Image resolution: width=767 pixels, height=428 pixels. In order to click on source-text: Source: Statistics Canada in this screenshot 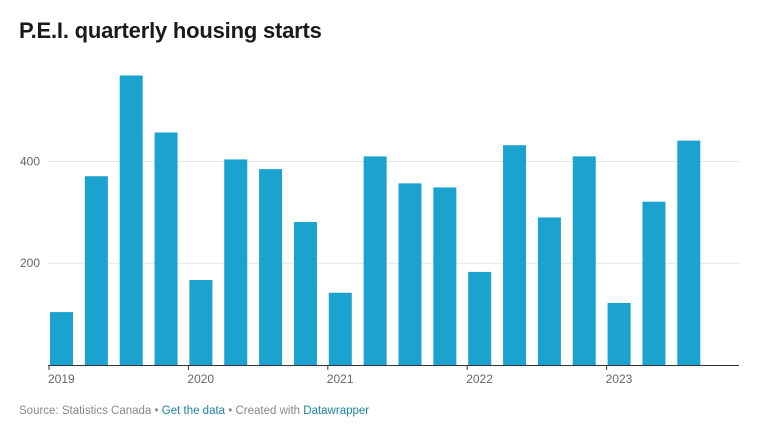, I will do `click(85, 411)`.